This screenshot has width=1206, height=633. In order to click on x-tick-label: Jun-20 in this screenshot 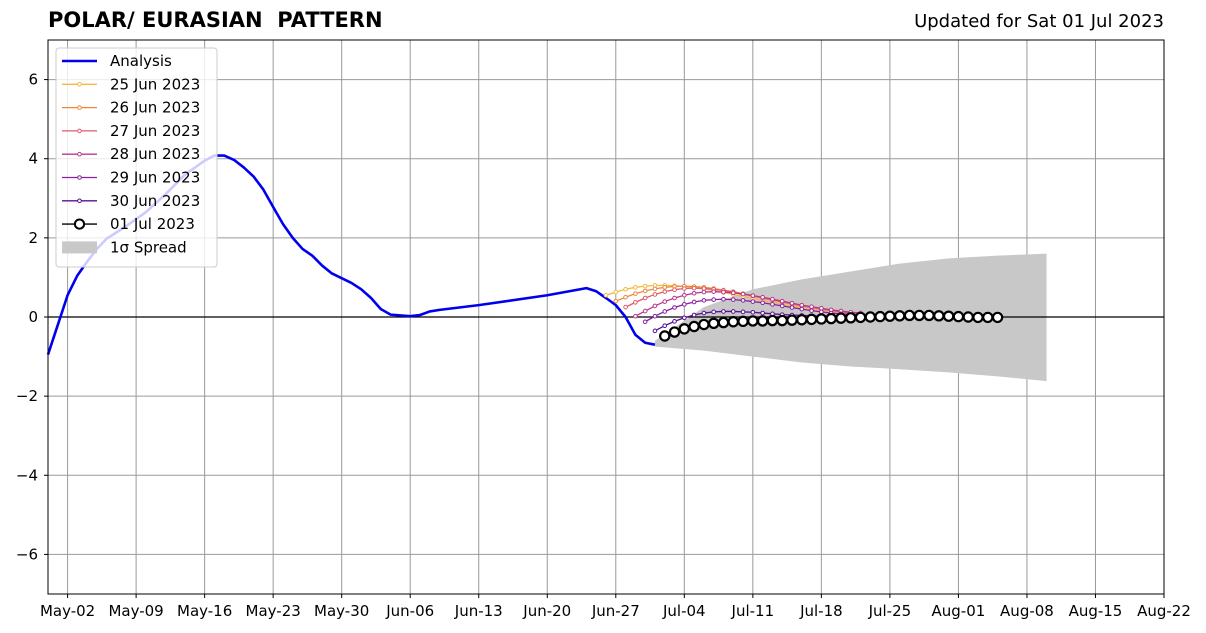, I will do `click(546, 611)`.